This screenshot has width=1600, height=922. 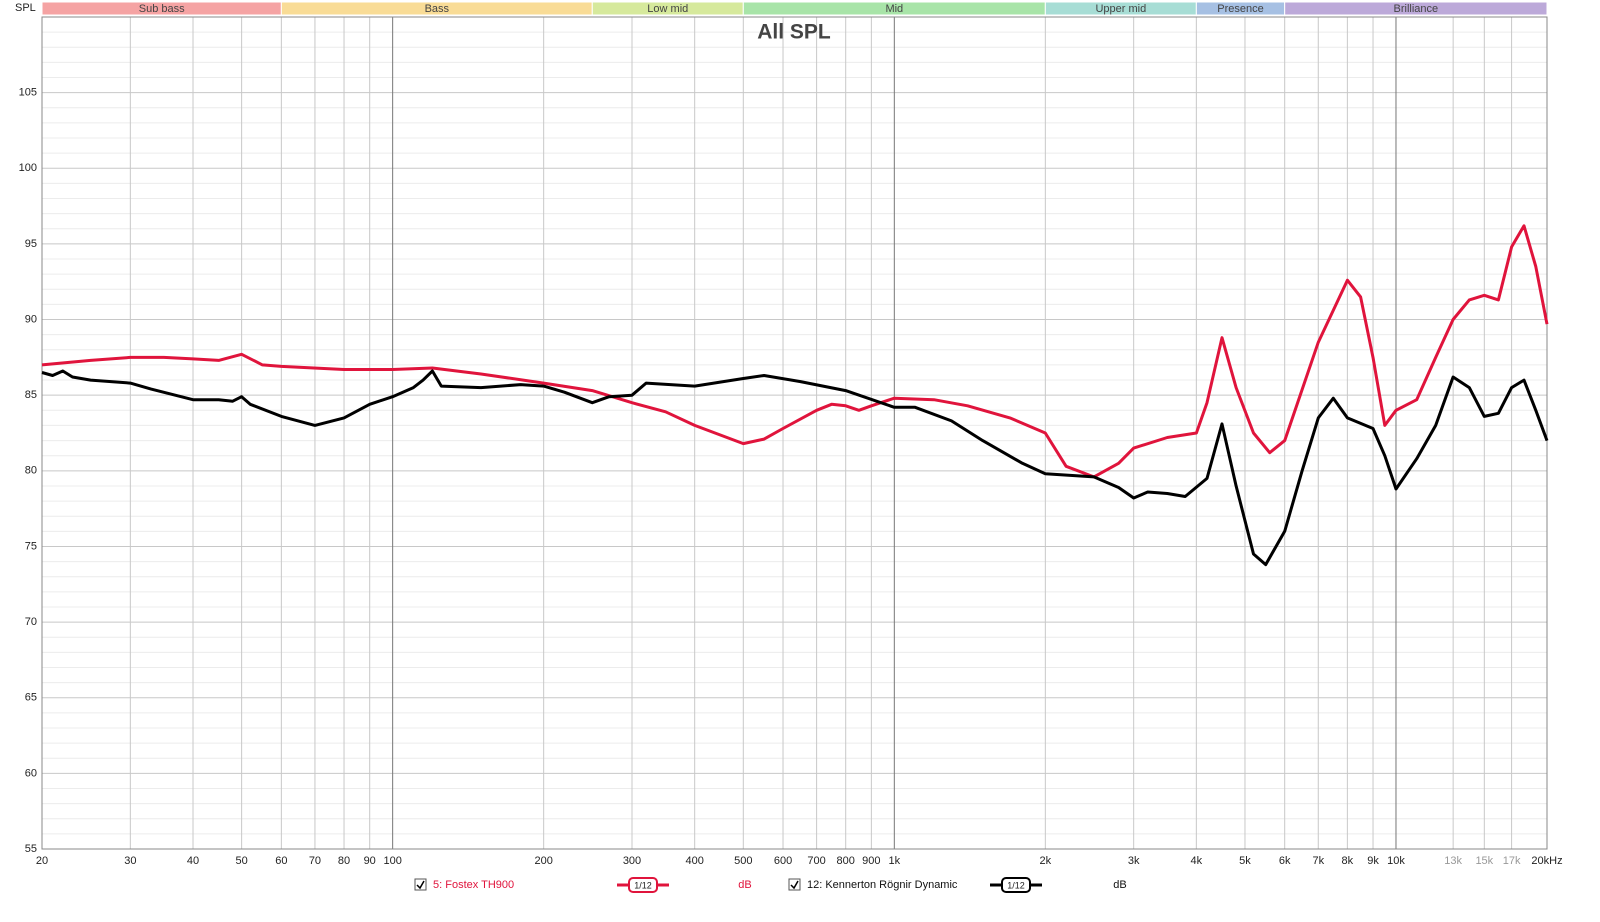 What do you see at coordinates (1197, 861) in the screenshot?
I see `x-tick-label: 4k` at bounding box center [1197, 861].